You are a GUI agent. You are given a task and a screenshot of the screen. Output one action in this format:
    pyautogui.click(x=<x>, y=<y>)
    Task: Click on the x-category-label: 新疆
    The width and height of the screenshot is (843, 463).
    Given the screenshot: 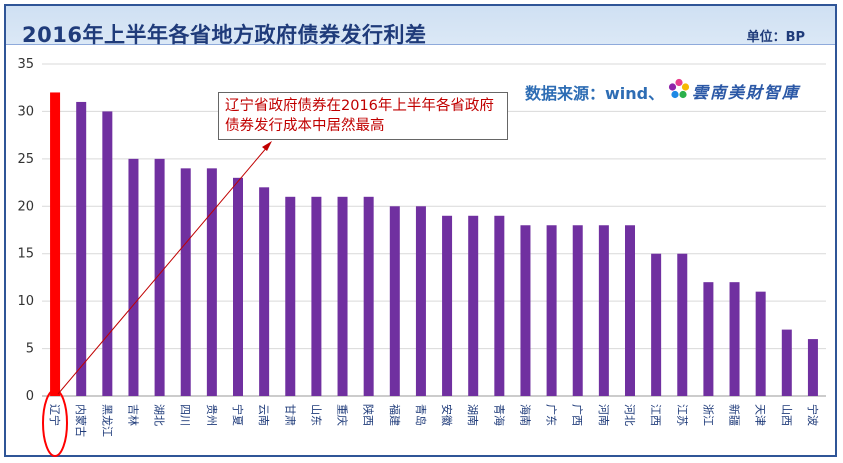 What is the action you would take?
    pyautogui.click(x=735, y=415)
    